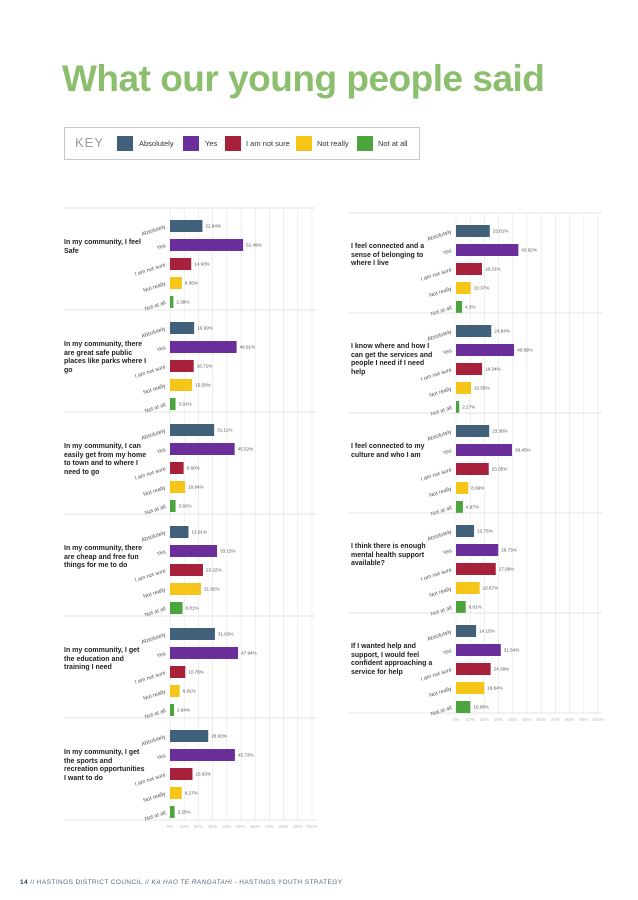  I want to click on page-number: 14, so click(24, 882).